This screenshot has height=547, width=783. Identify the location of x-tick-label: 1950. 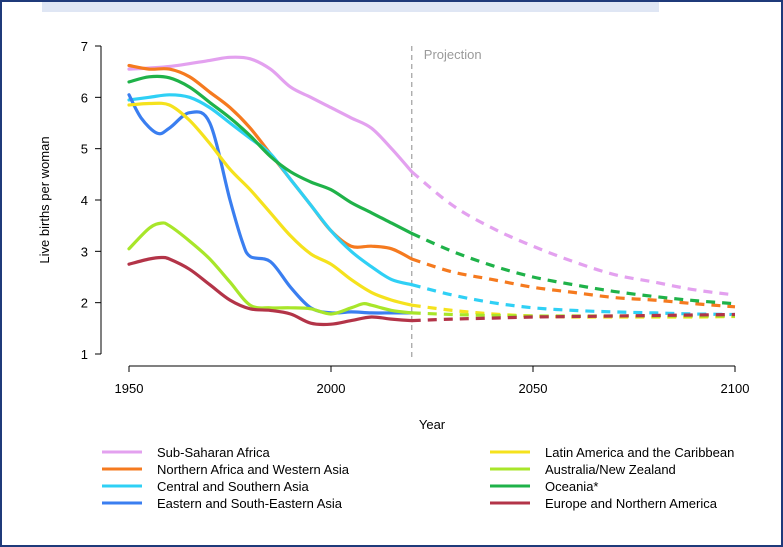
(129, 388).